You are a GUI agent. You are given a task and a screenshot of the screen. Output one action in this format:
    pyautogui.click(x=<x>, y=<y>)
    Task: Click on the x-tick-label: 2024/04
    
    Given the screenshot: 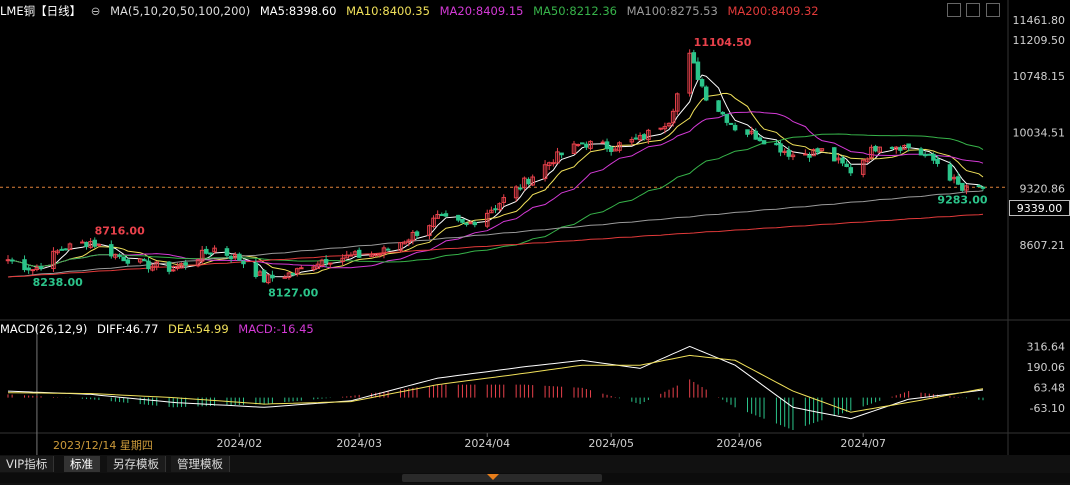 What is the action you would take?
    pyautogui.click(x=487, y=443)
    